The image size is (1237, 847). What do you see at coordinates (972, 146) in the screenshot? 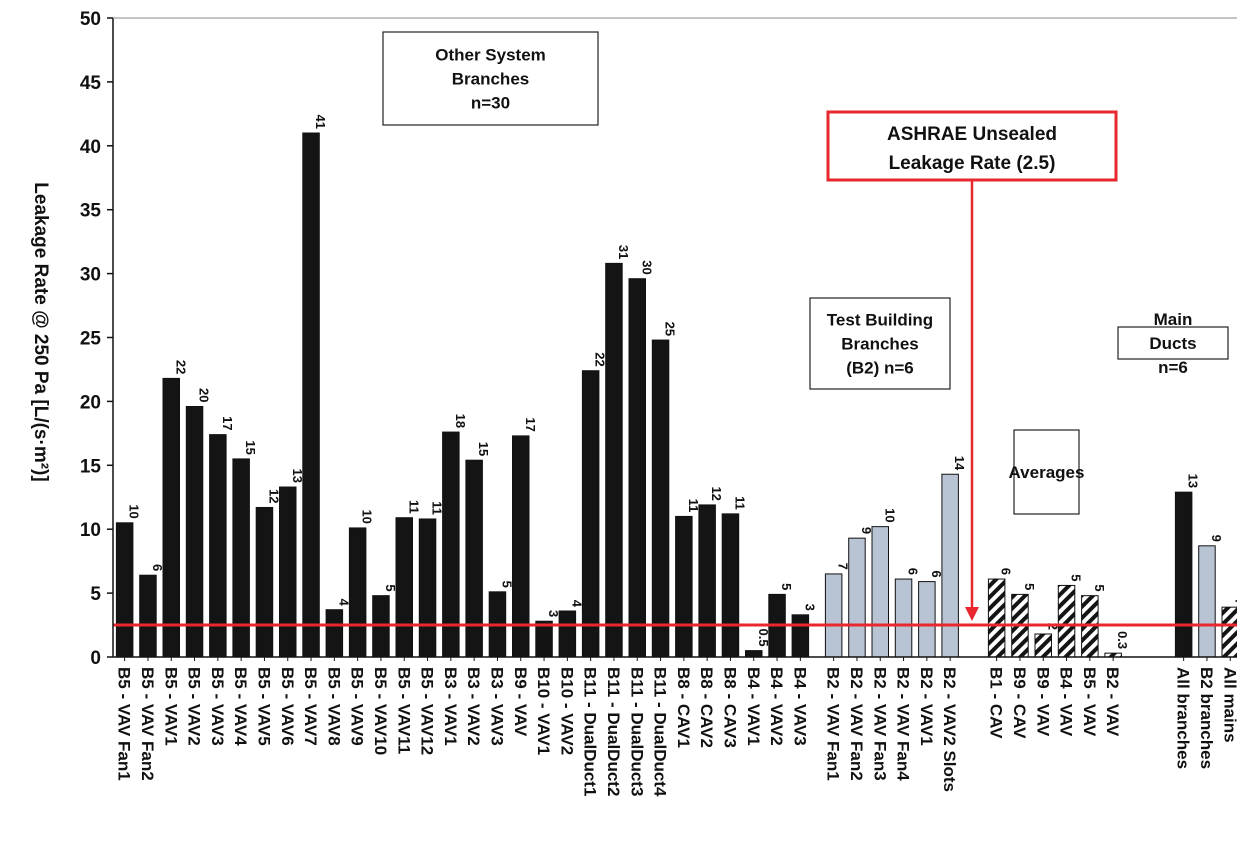
I see `ashrae-callout-box` at bounding box center [972, 146].